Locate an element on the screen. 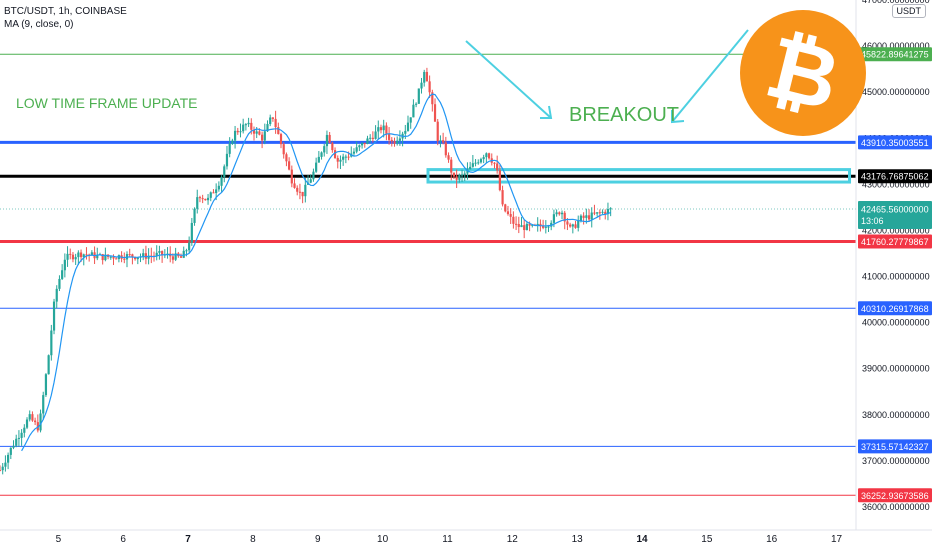 This screenshot has width=932, height=550. level-tag-label: 40310.26917868 is located at coordinates (895, 309).